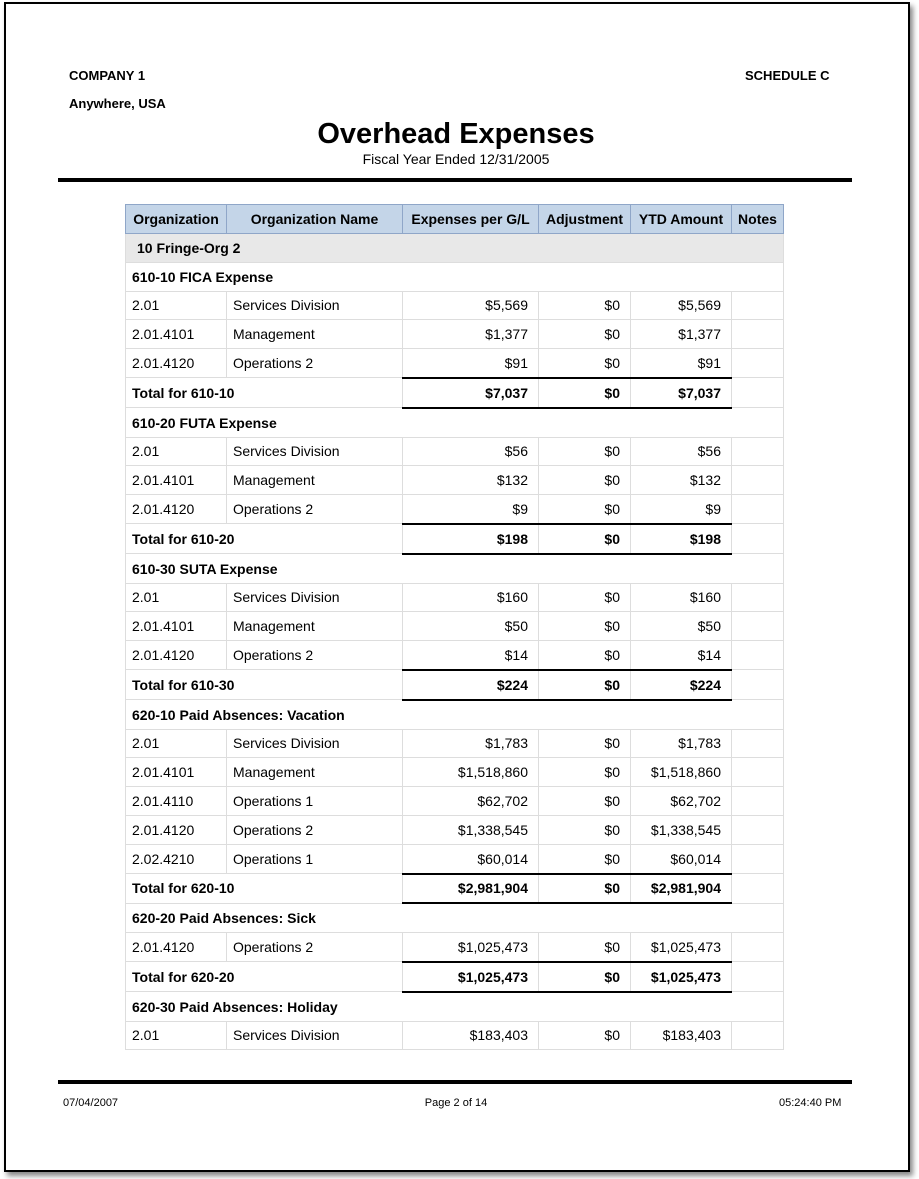 The image size is (919, 1179). Describe the element at coordinates (117, 103) in the screenshot. I see `company-location: Anywhere, USA` at that location.